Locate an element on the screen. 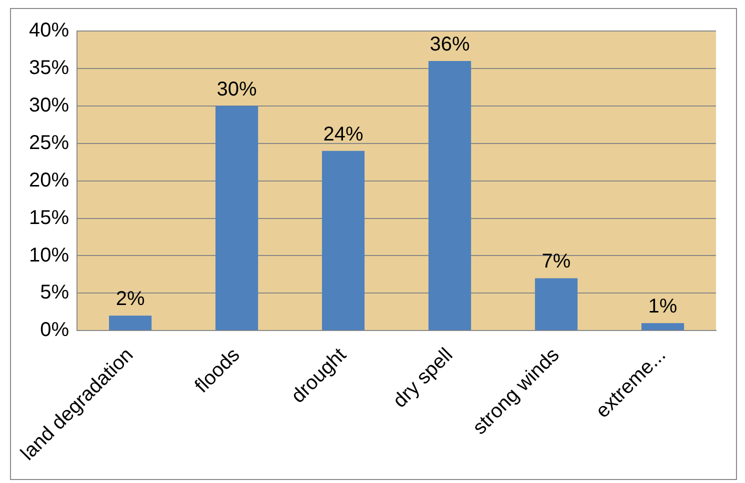  y-tick-label: 0% is located at coordinates (55, 330).